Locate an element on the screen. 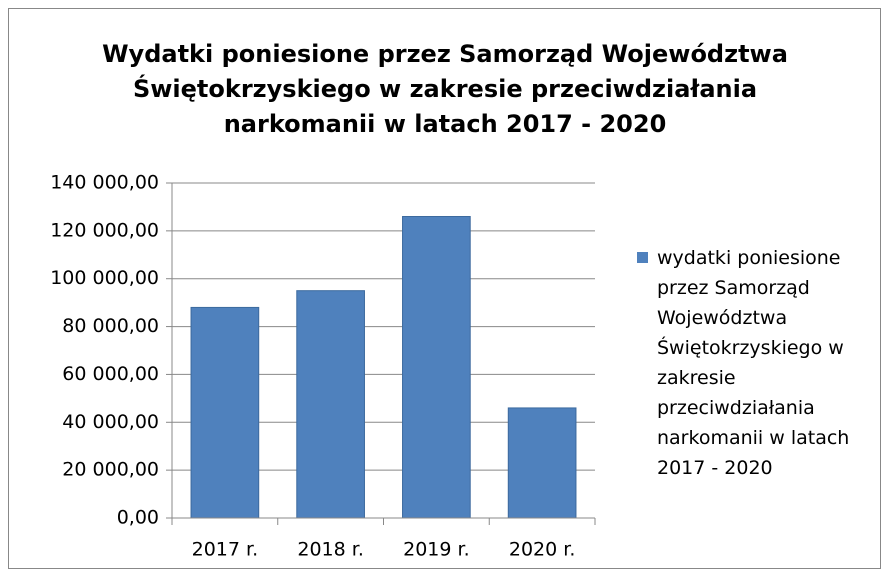 This screenshot has width=889, height=577. x-tick-label: 2017 r. is located at coordinates (225, 550).